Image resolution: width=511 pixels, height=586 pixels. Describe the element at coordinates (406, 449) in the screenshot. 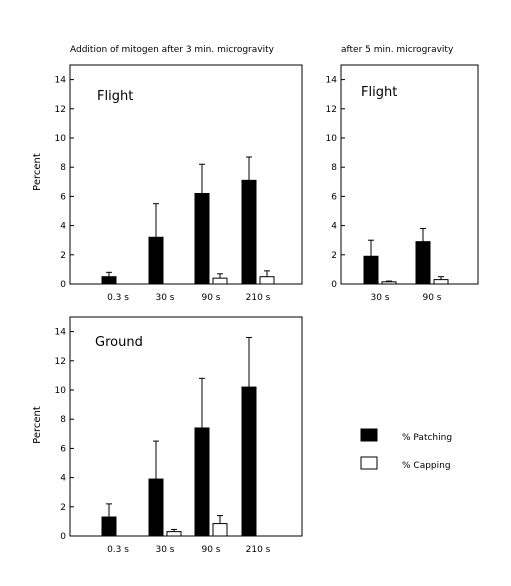

I see `legend: % Patching % Capping` at that location.